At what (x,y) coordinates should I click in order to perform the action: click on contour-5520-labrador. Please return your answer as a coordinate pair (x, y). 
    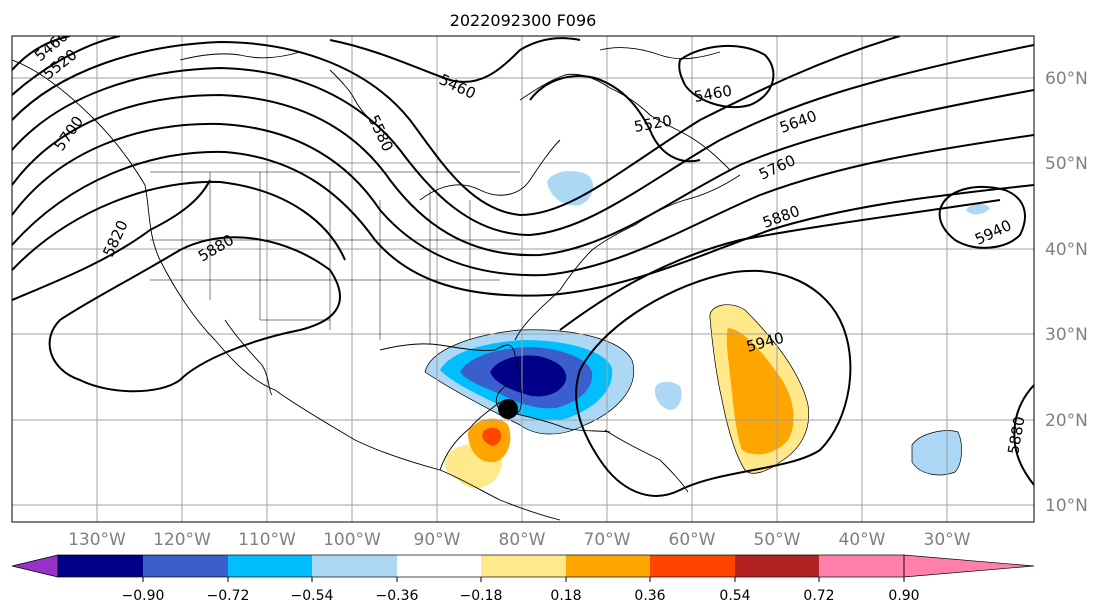
    Looking at the image, I should click on (615, 119).